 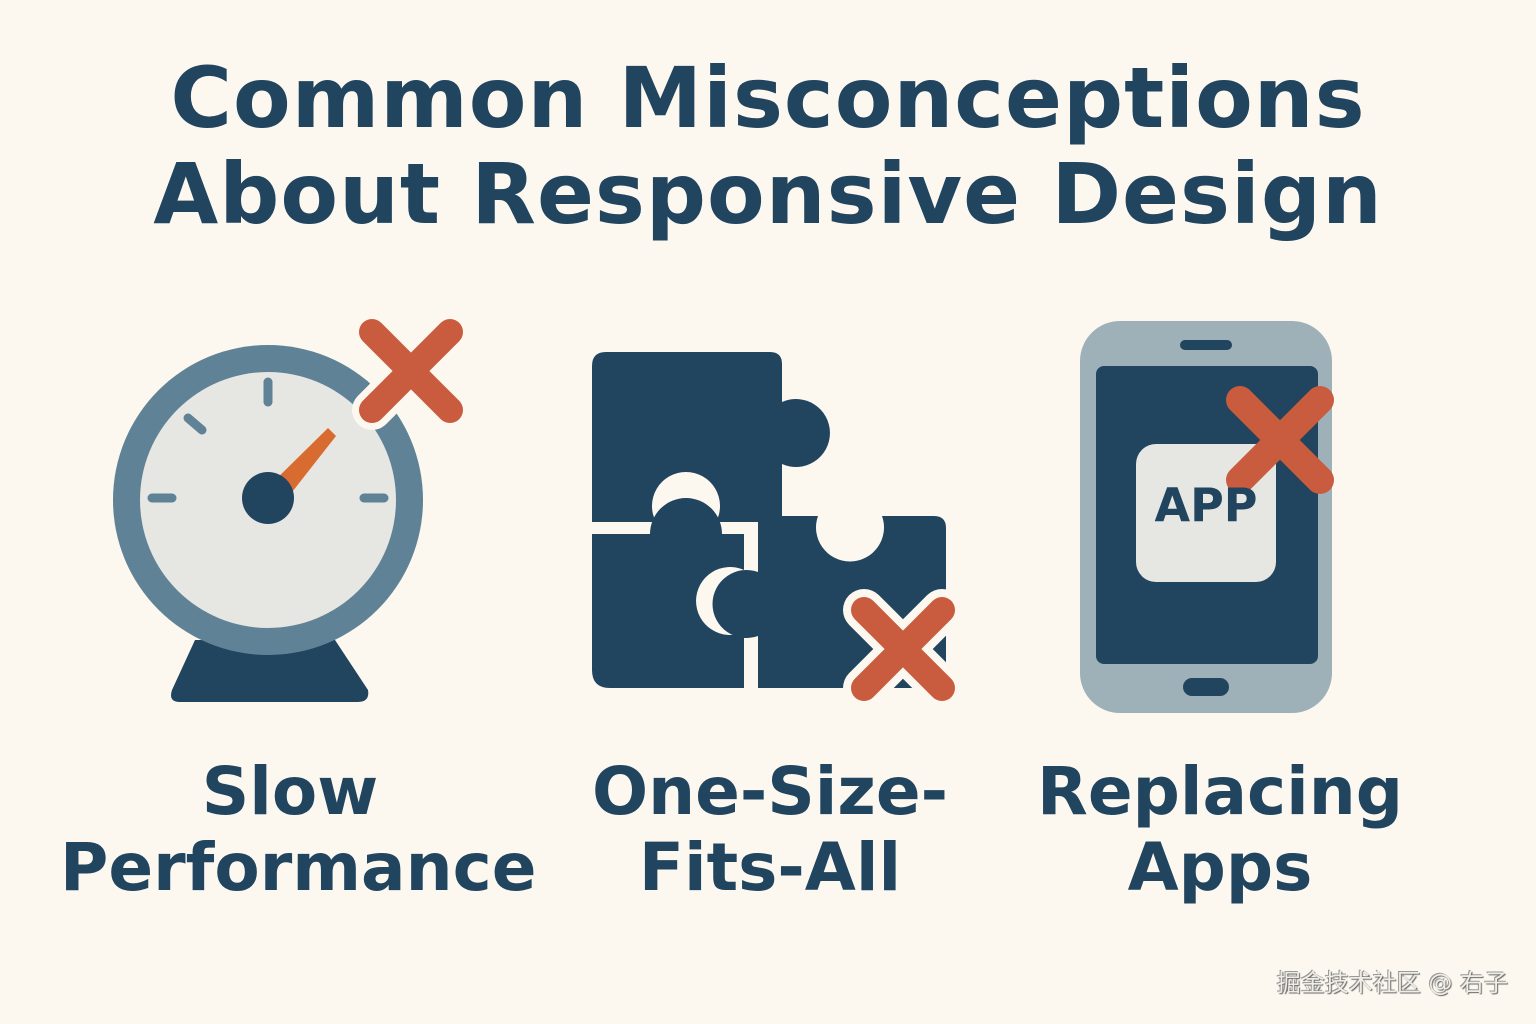 I want to click on speedometer-icon, so click(x=291, y=507).